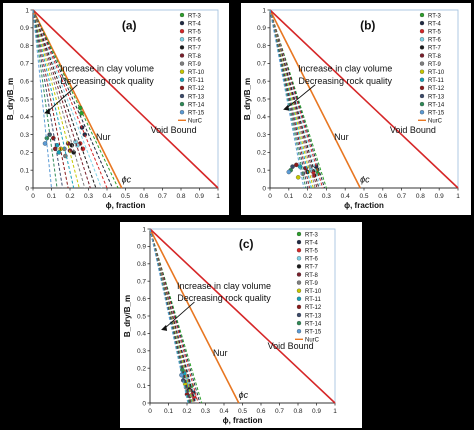 The width and height of the screenshot is (474, 430). Describe the element at coordinates (313, 300) in the screenshot. I see `legend-label: RT-11` at that location.